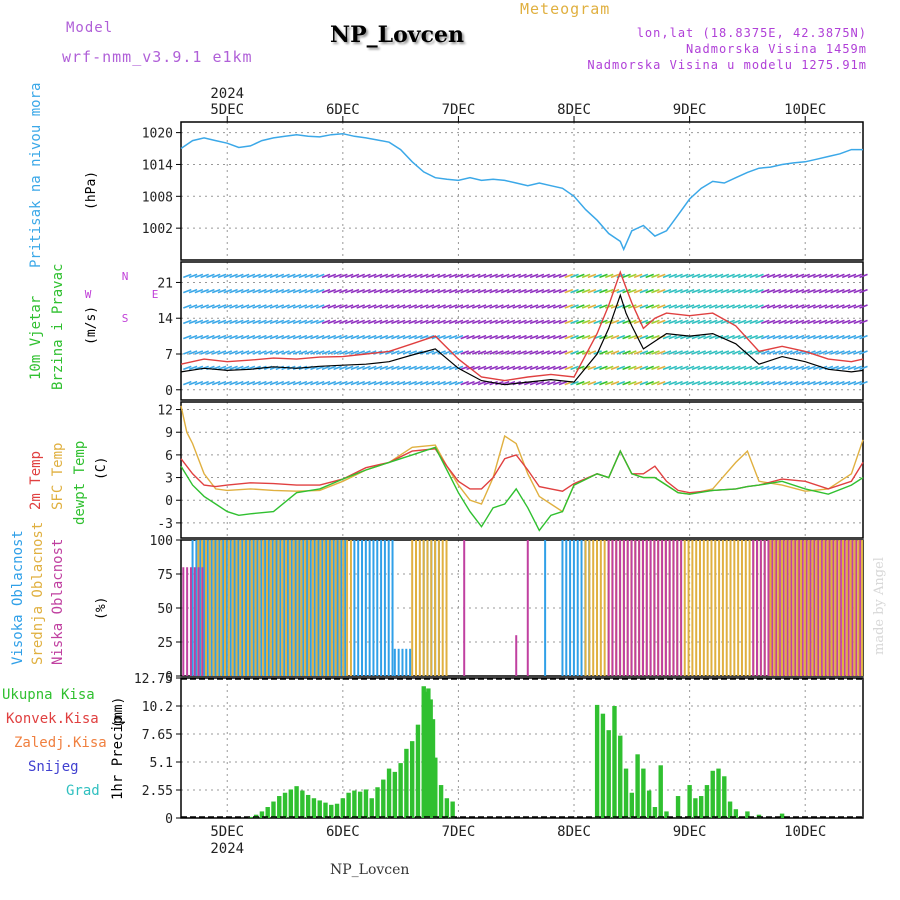 The image size is (900, 900). What do you see at coordinates (58, 476) in the screenshot?
I see `temp-ylabel-sfc: SFC Temp` at bounding box center [58, 476].